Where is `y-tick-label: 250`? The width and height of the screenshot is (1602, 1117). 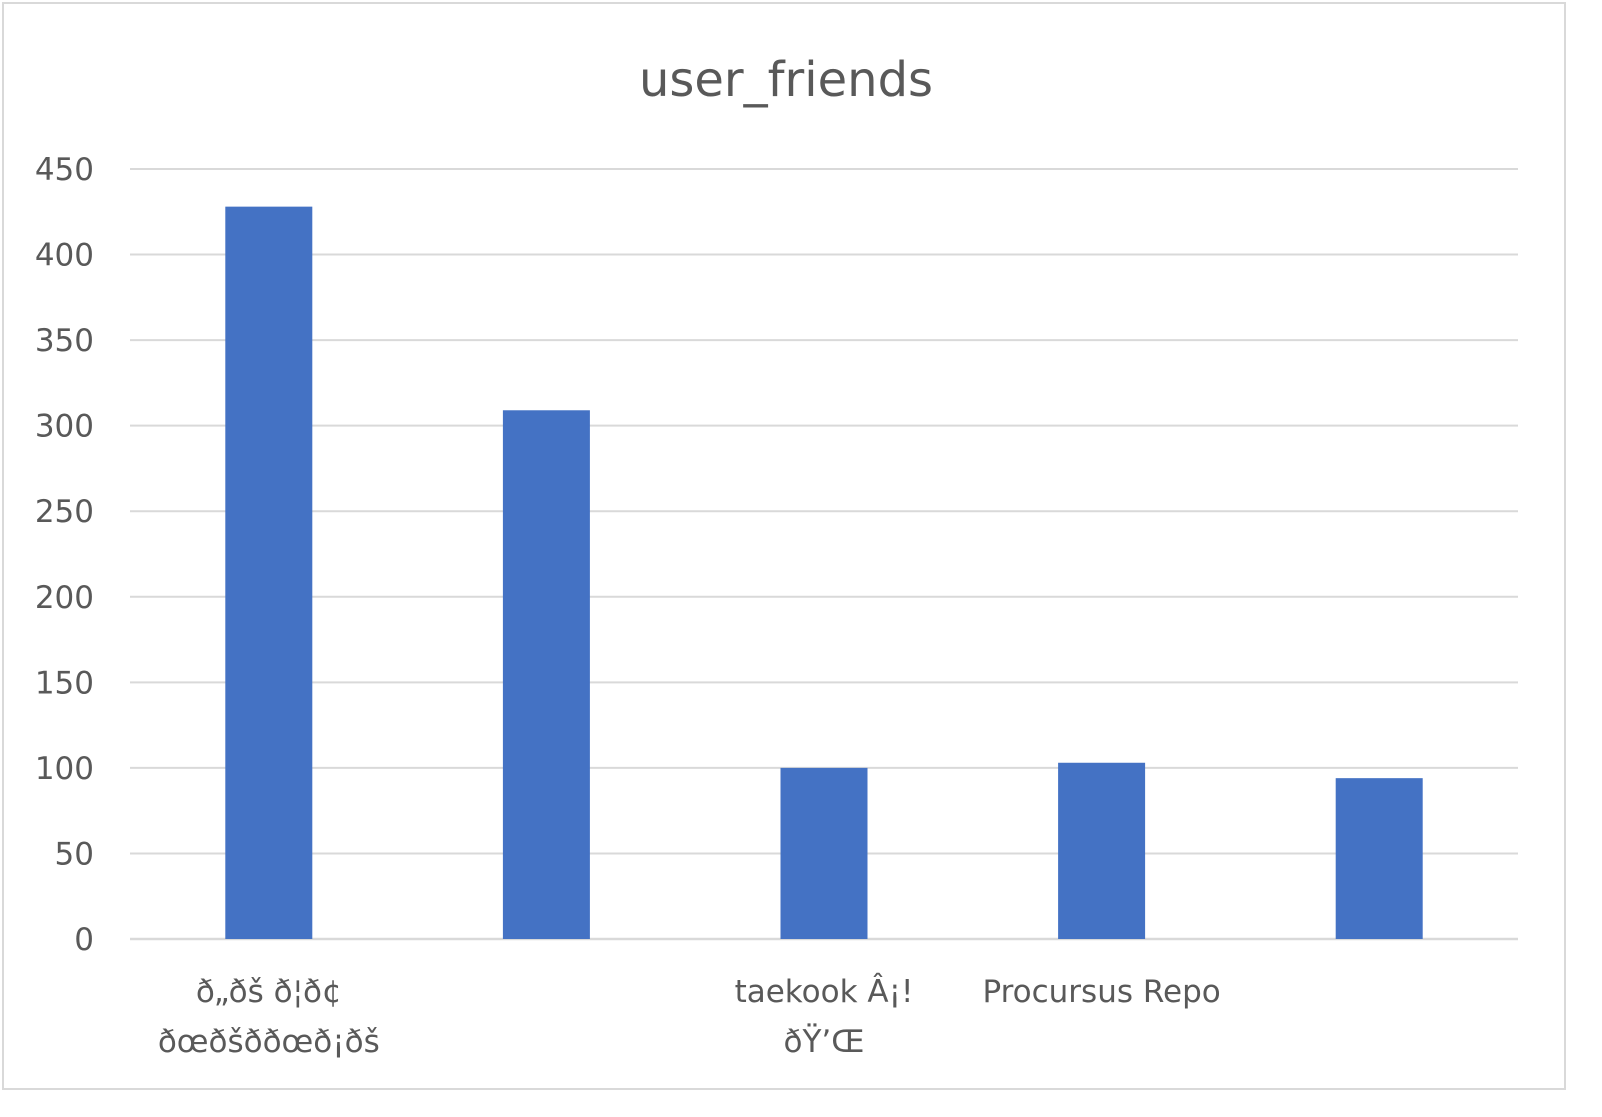
y-tick-label: 250 is located at coordinates (64, 512).